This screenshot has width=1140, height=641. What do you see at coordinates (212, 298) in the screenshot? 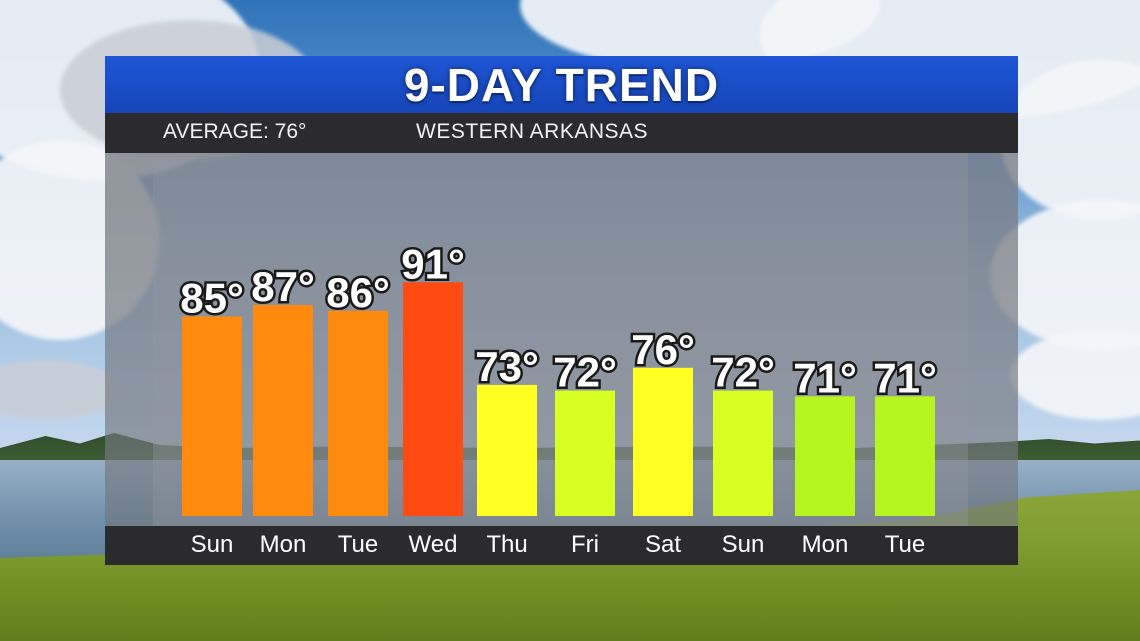
I see `bar-value-label: 85°` at bounding box center [212, 298].